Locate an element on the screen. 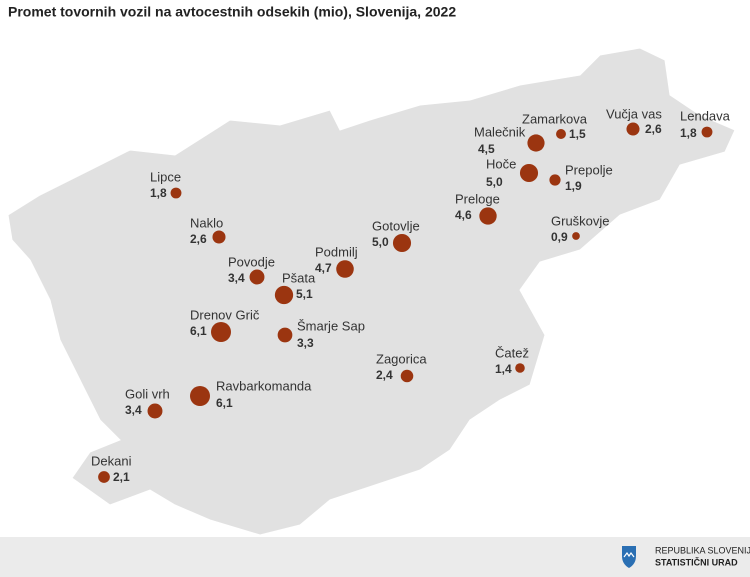 The height and width of the screenshot is (577, 750). footer-line2: STATISTIČNI URAD is located at coordinates (696, 561).